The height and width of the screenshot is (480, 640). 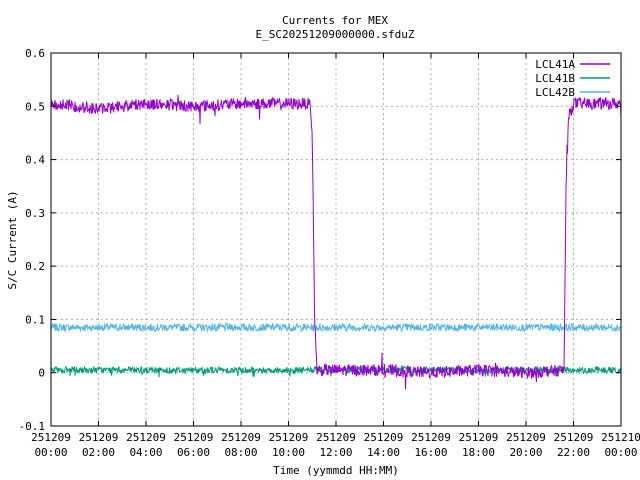 I want to click on legend-label: LCL41B, so click(x=555, y=78).